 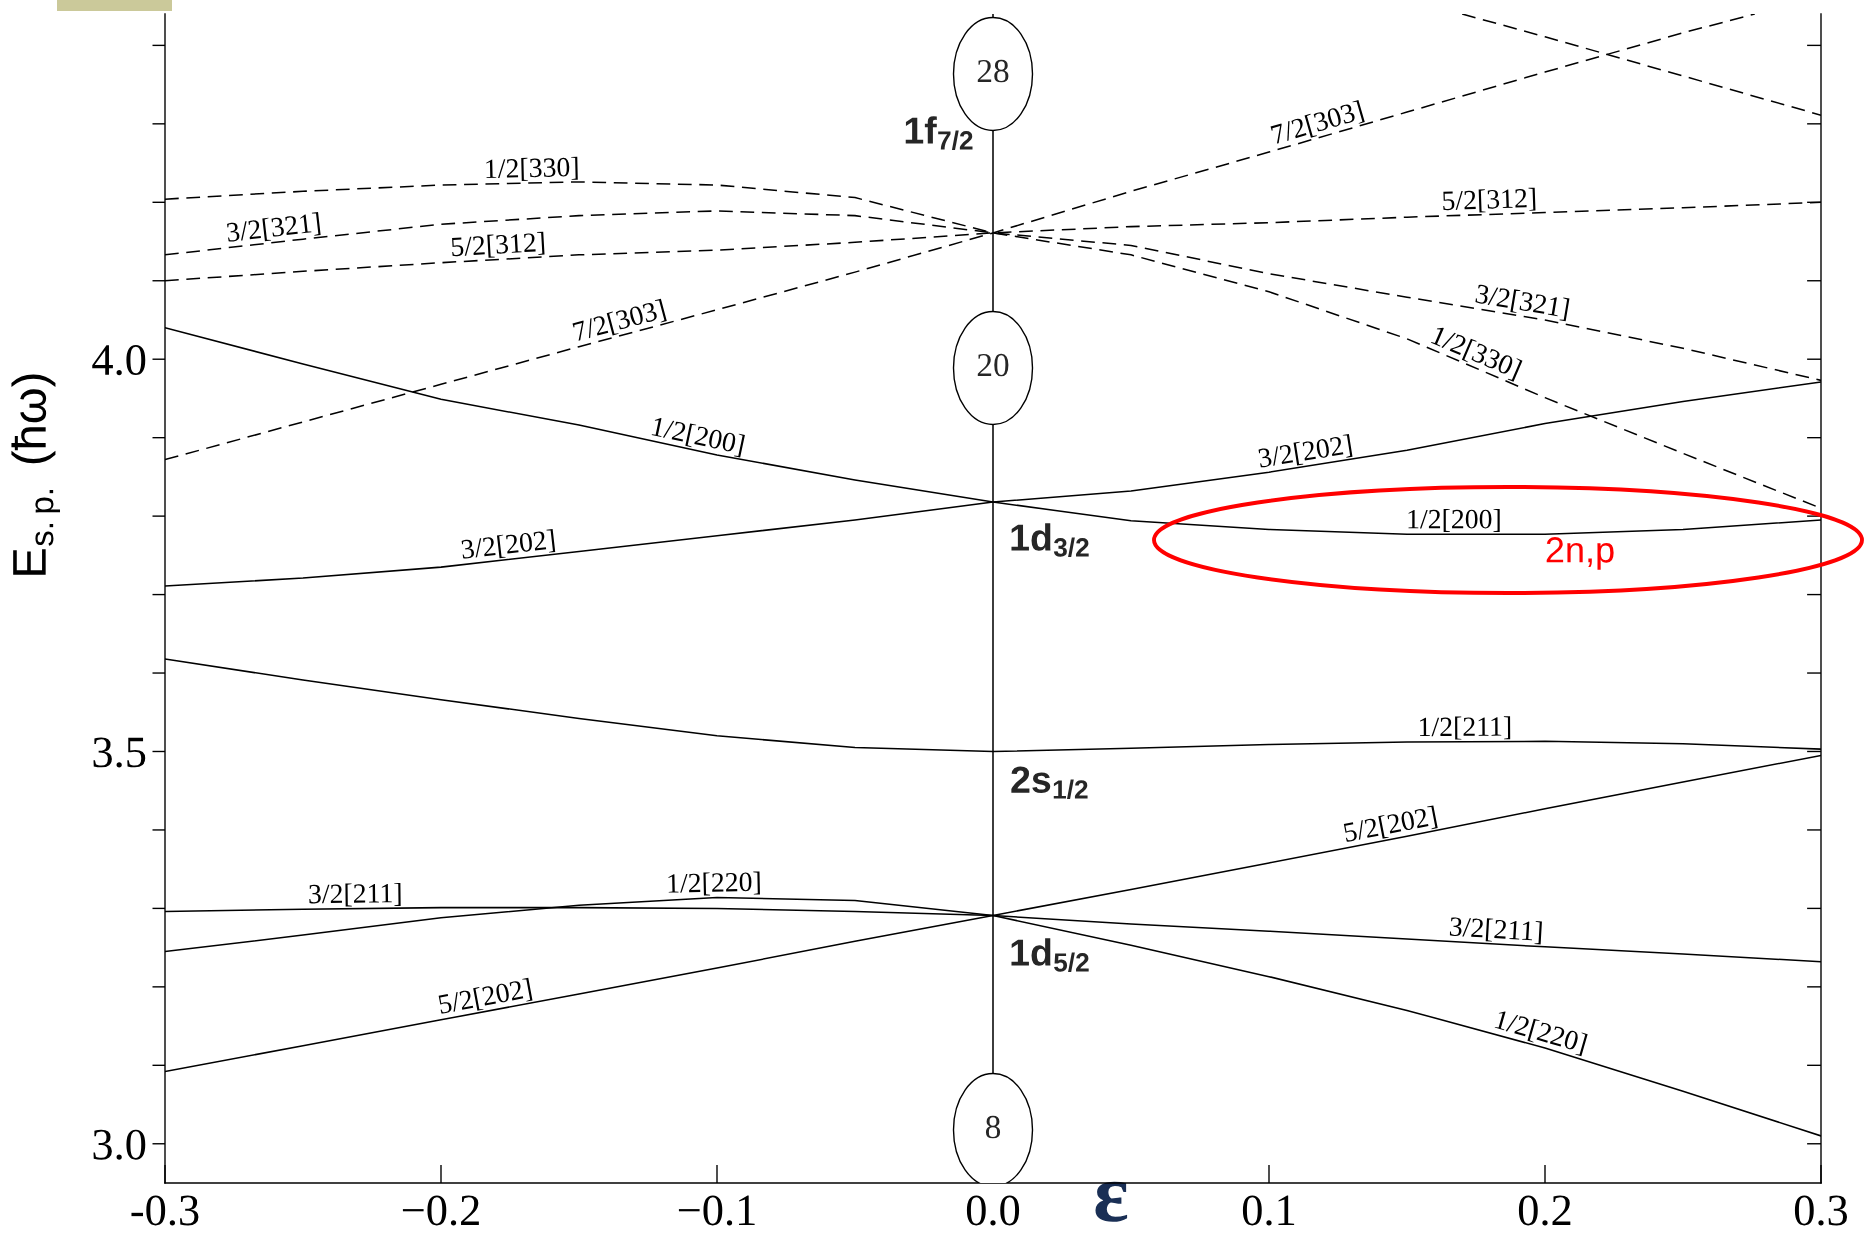 What do you see at coordinates (939, 133) in the screenshot?
I see `annotation: 1f$_{7/2}$` at bounding box center [939, 133].